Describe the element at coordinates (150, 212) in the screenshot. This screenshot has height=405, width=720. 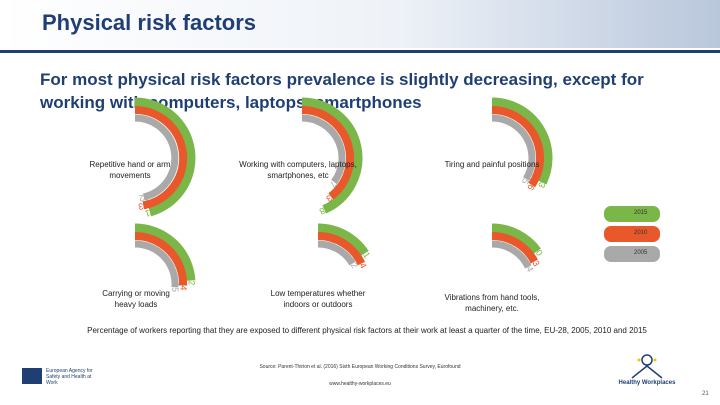
I see `value-label-2015-chart-1: 61` at that location.